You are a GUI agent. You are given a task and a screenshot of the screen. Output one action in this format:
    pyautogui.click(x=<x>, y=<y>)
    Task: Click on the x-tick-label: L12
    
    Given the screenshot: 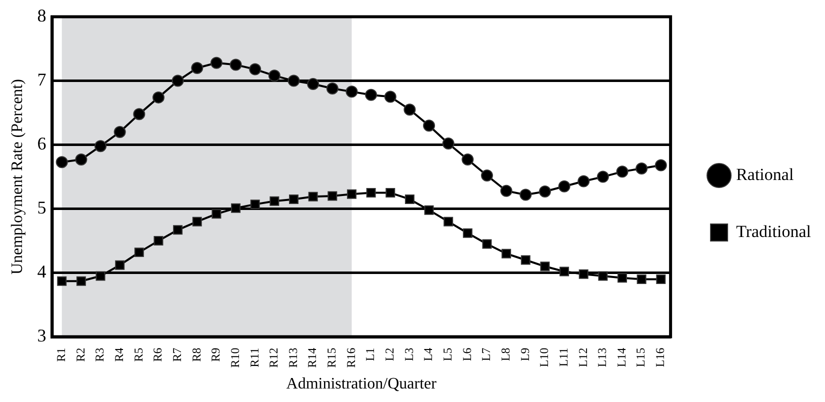 What is the action you would take?
    pyautogui.click(x=583, y=358)
    